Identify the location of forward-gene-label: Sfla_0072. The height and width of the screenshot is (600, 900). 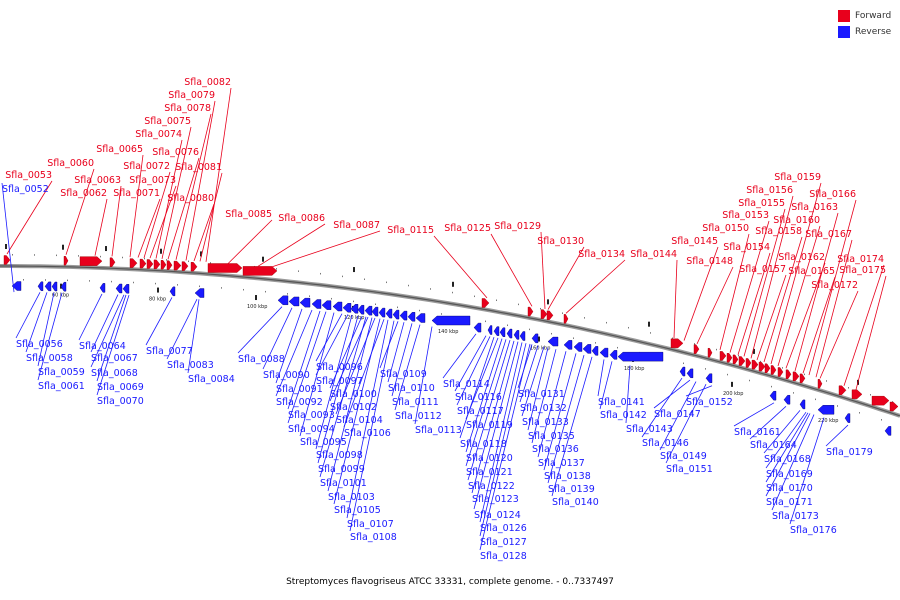
(146, 166).